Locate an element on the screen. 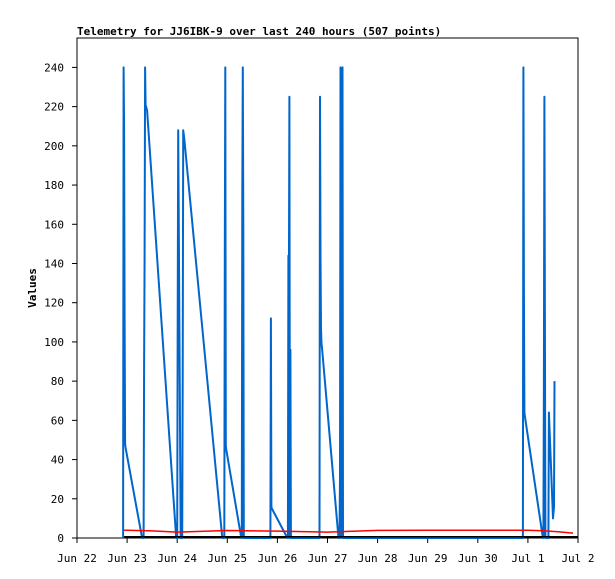 The height and width of the screenshot is (579, 615). y-tick-label: 100 is located at coordinates (54, 342).